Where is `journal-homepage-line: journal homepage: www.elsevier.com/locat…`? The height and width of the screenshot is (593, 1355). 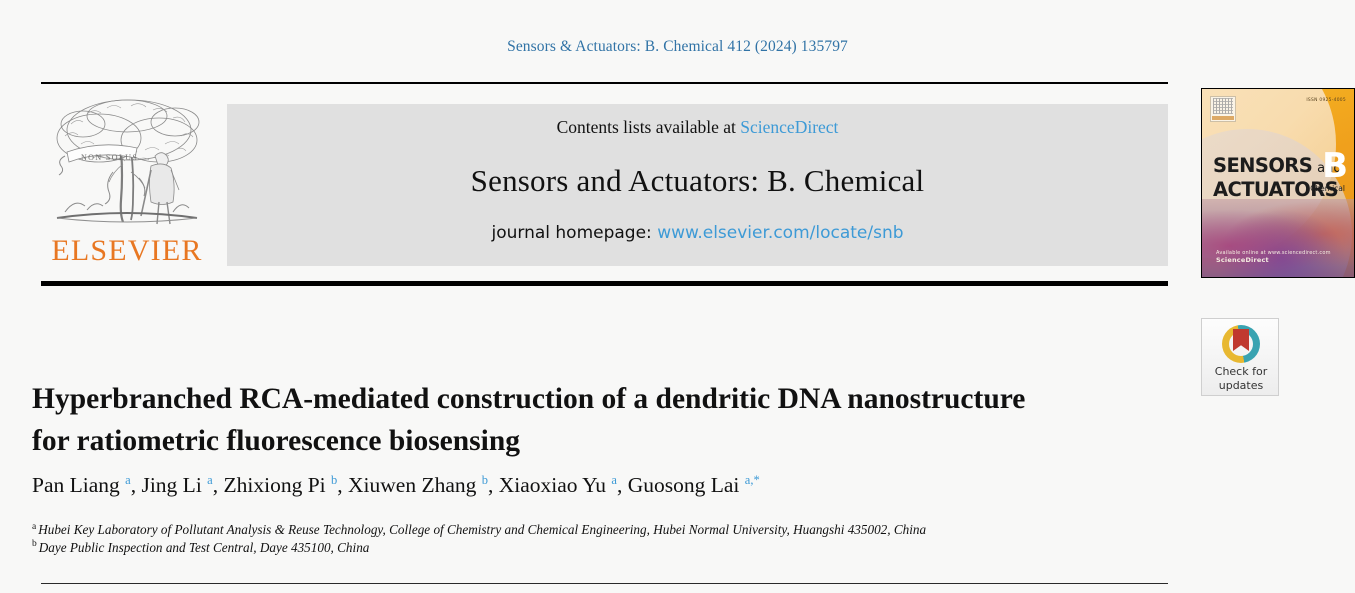
journal-homepage-line: journal homepage: www.elsevier.com/locat… is located at coordinates (697, 233).